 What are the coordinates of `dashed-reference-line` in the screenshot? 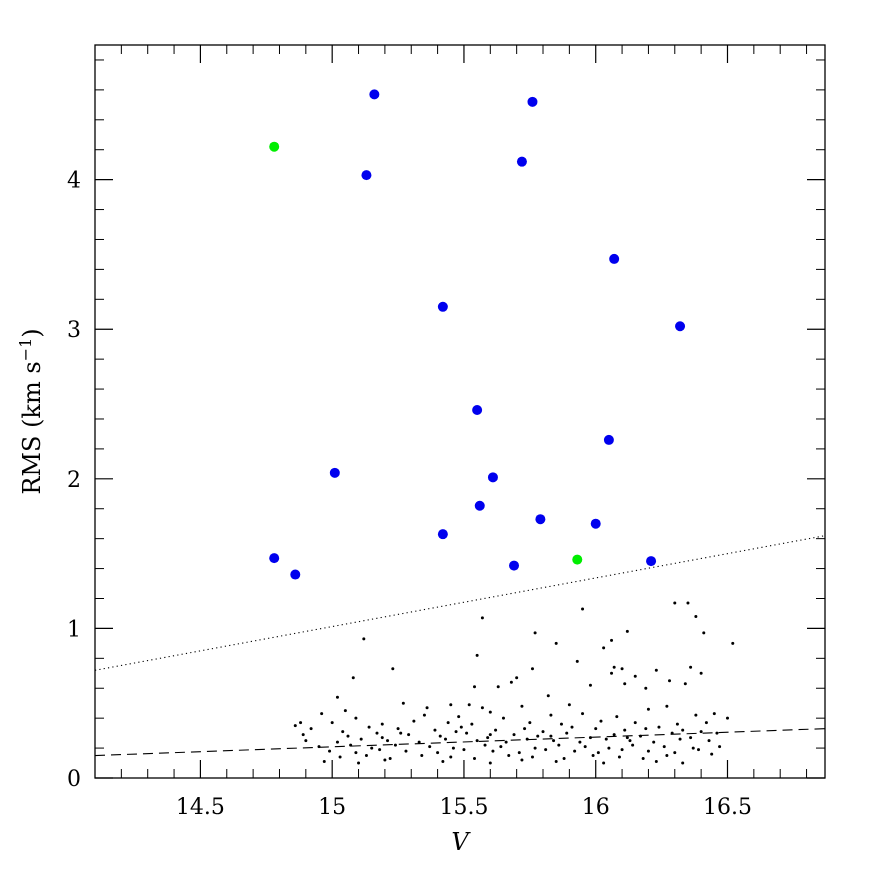 It's located at (460, 742).